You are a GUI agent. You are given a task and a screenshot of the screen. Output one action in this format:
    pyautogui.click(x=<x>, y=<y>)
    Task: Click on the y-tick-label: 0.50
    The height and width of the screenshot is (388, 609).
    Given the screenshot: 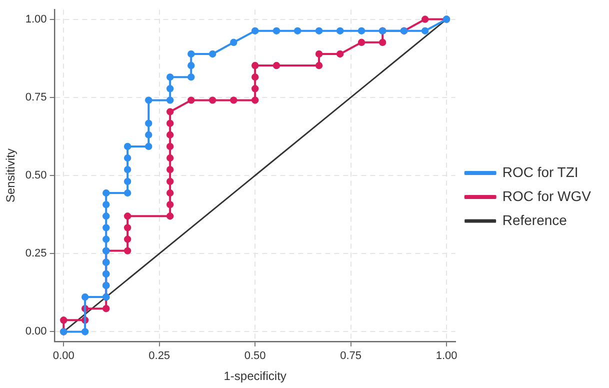 What is the action you would take?
    pyautogui.click(x=36, y=176)
    